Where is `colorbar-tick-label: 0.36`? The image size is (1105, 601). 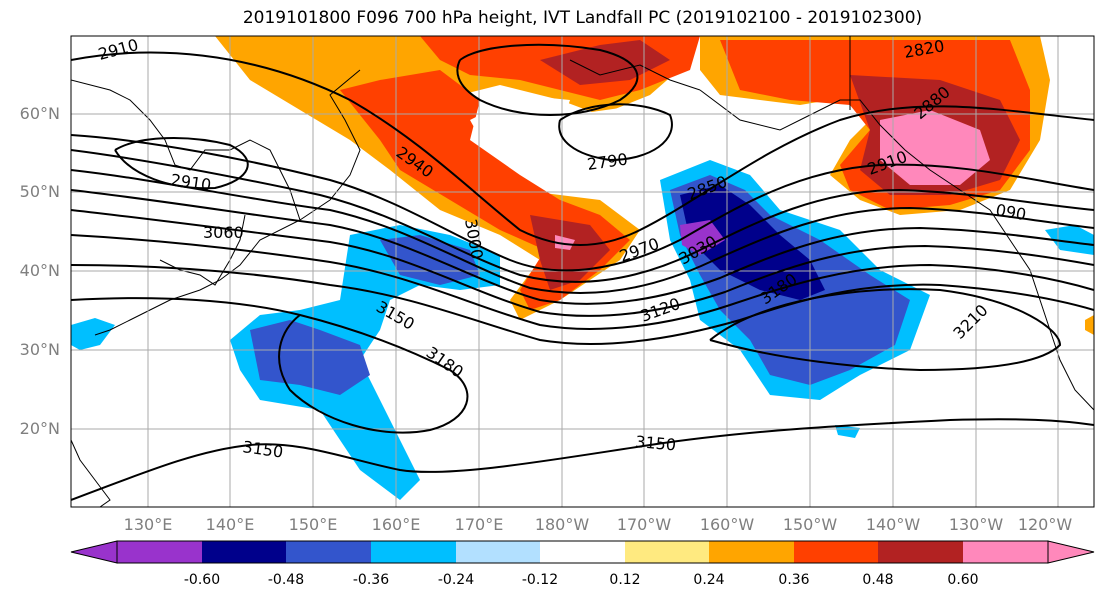 colorbar-tick-label: 0.36 is located at coordinates (794, 580).